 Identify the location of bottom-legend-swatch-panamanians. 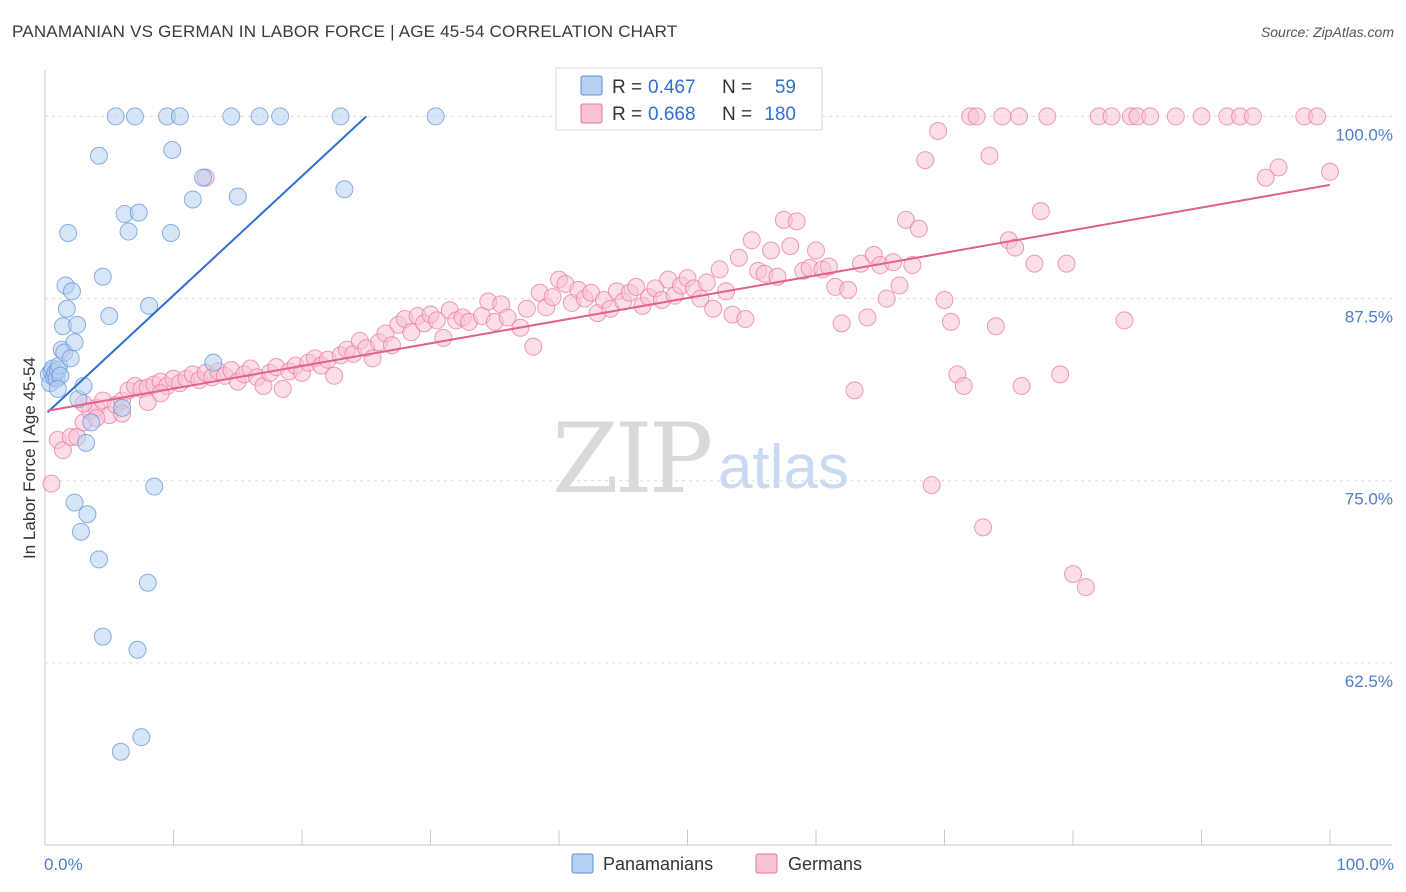
(582, 863).